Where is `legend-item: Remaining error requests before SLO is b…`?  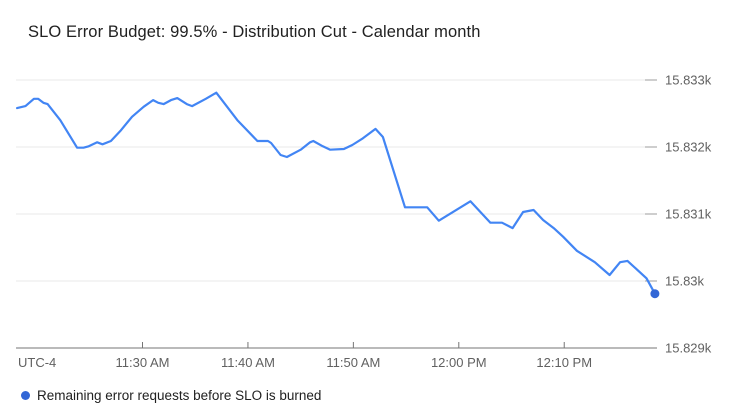 legend-item: Remaining error requests before SLO is b… is located at coordinates (171, 395).